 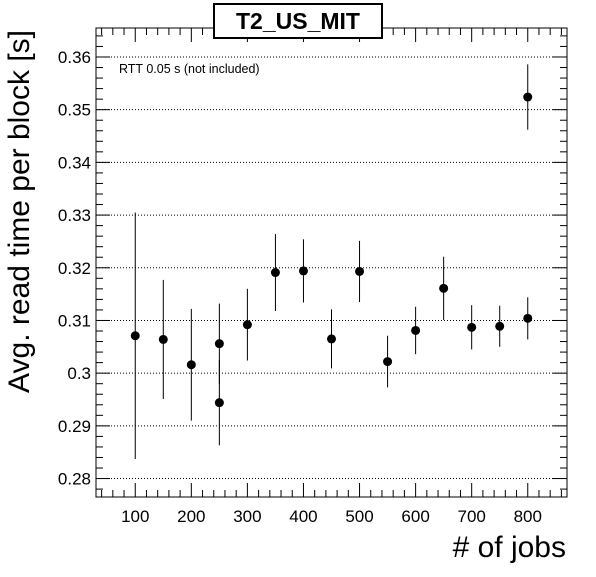 What do you see at coordinates (74, 426) in the screenshot?
I see `y-tick-label: 0.29` at bounding box center [74, 426].